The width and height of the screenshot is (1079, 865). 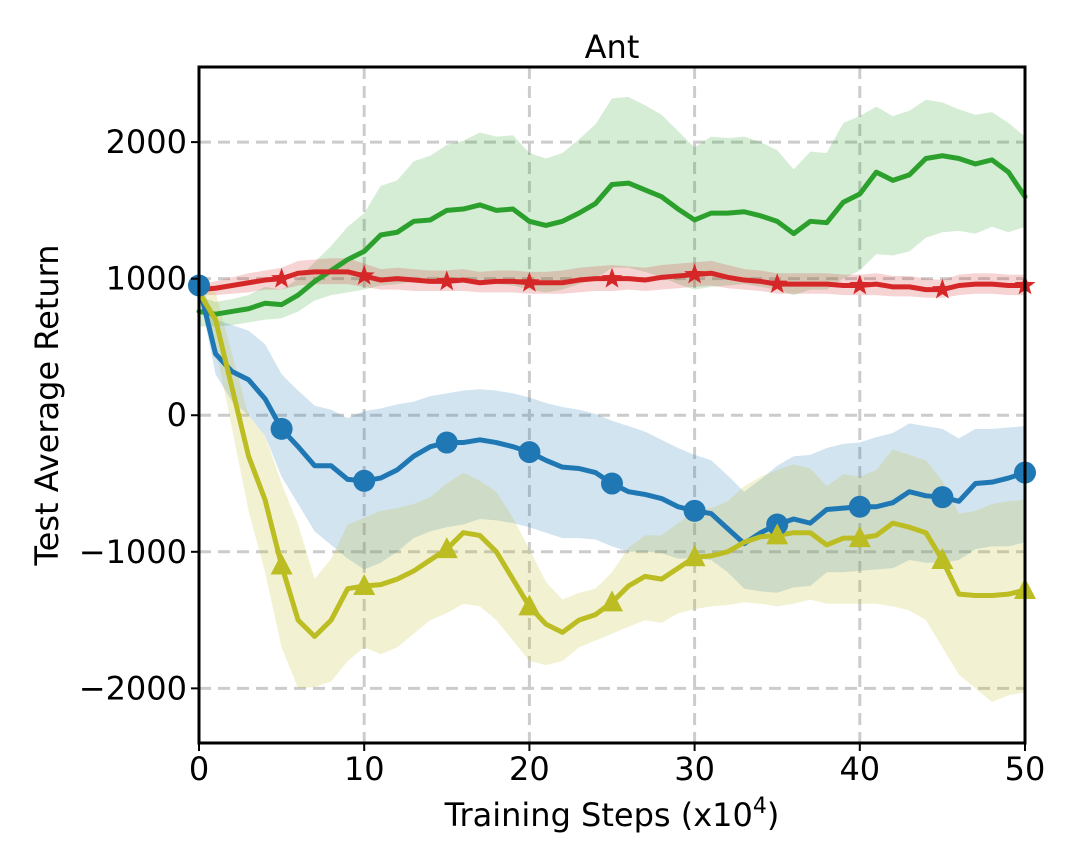 I want to click on x-axis-label: Training Steps (x104), so click(x=612, y=814).